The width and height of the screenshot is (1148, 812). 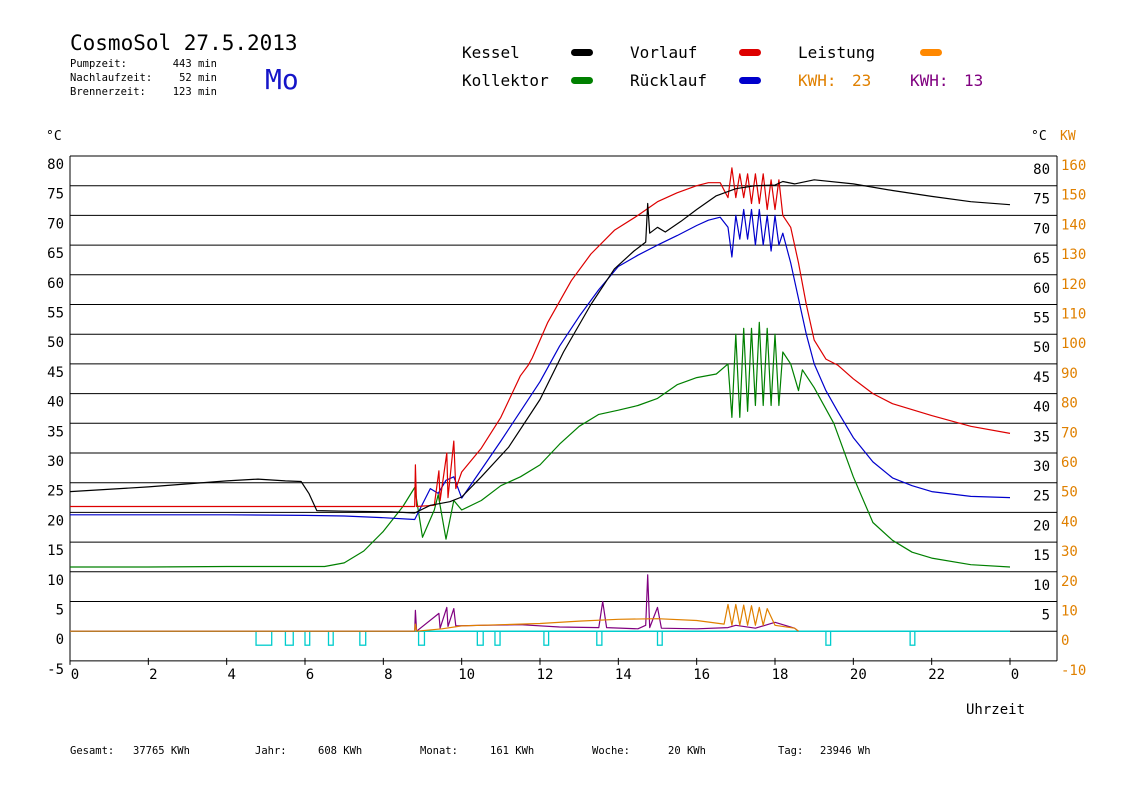 I want to click on x-tick-label: 12, so click(x=545, y=675).